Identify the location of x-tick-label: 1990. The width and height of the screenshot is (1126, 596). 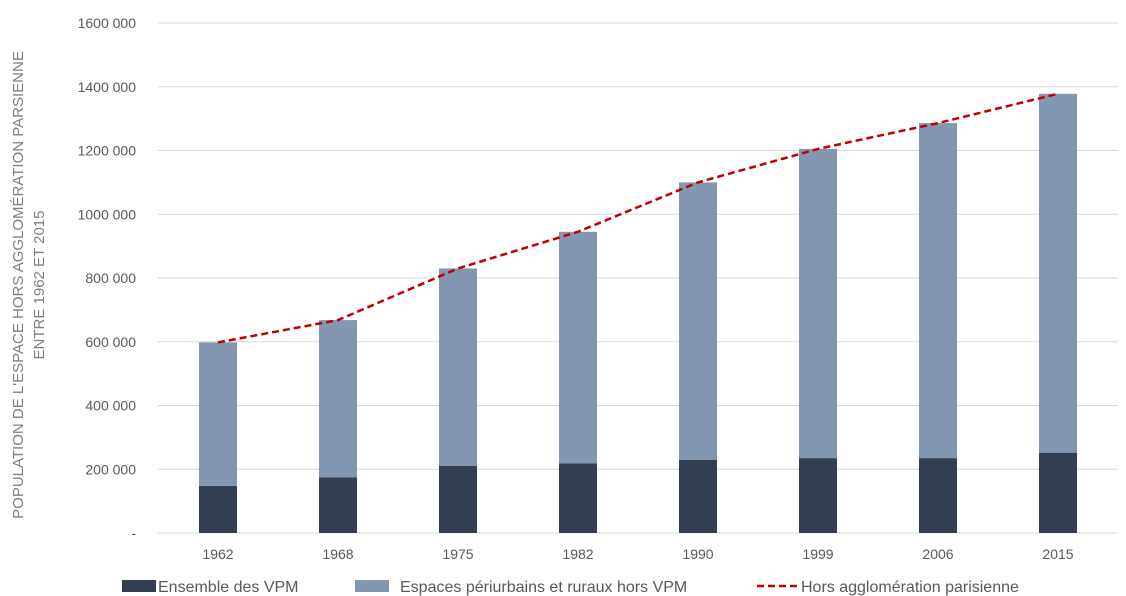
(697, 554).